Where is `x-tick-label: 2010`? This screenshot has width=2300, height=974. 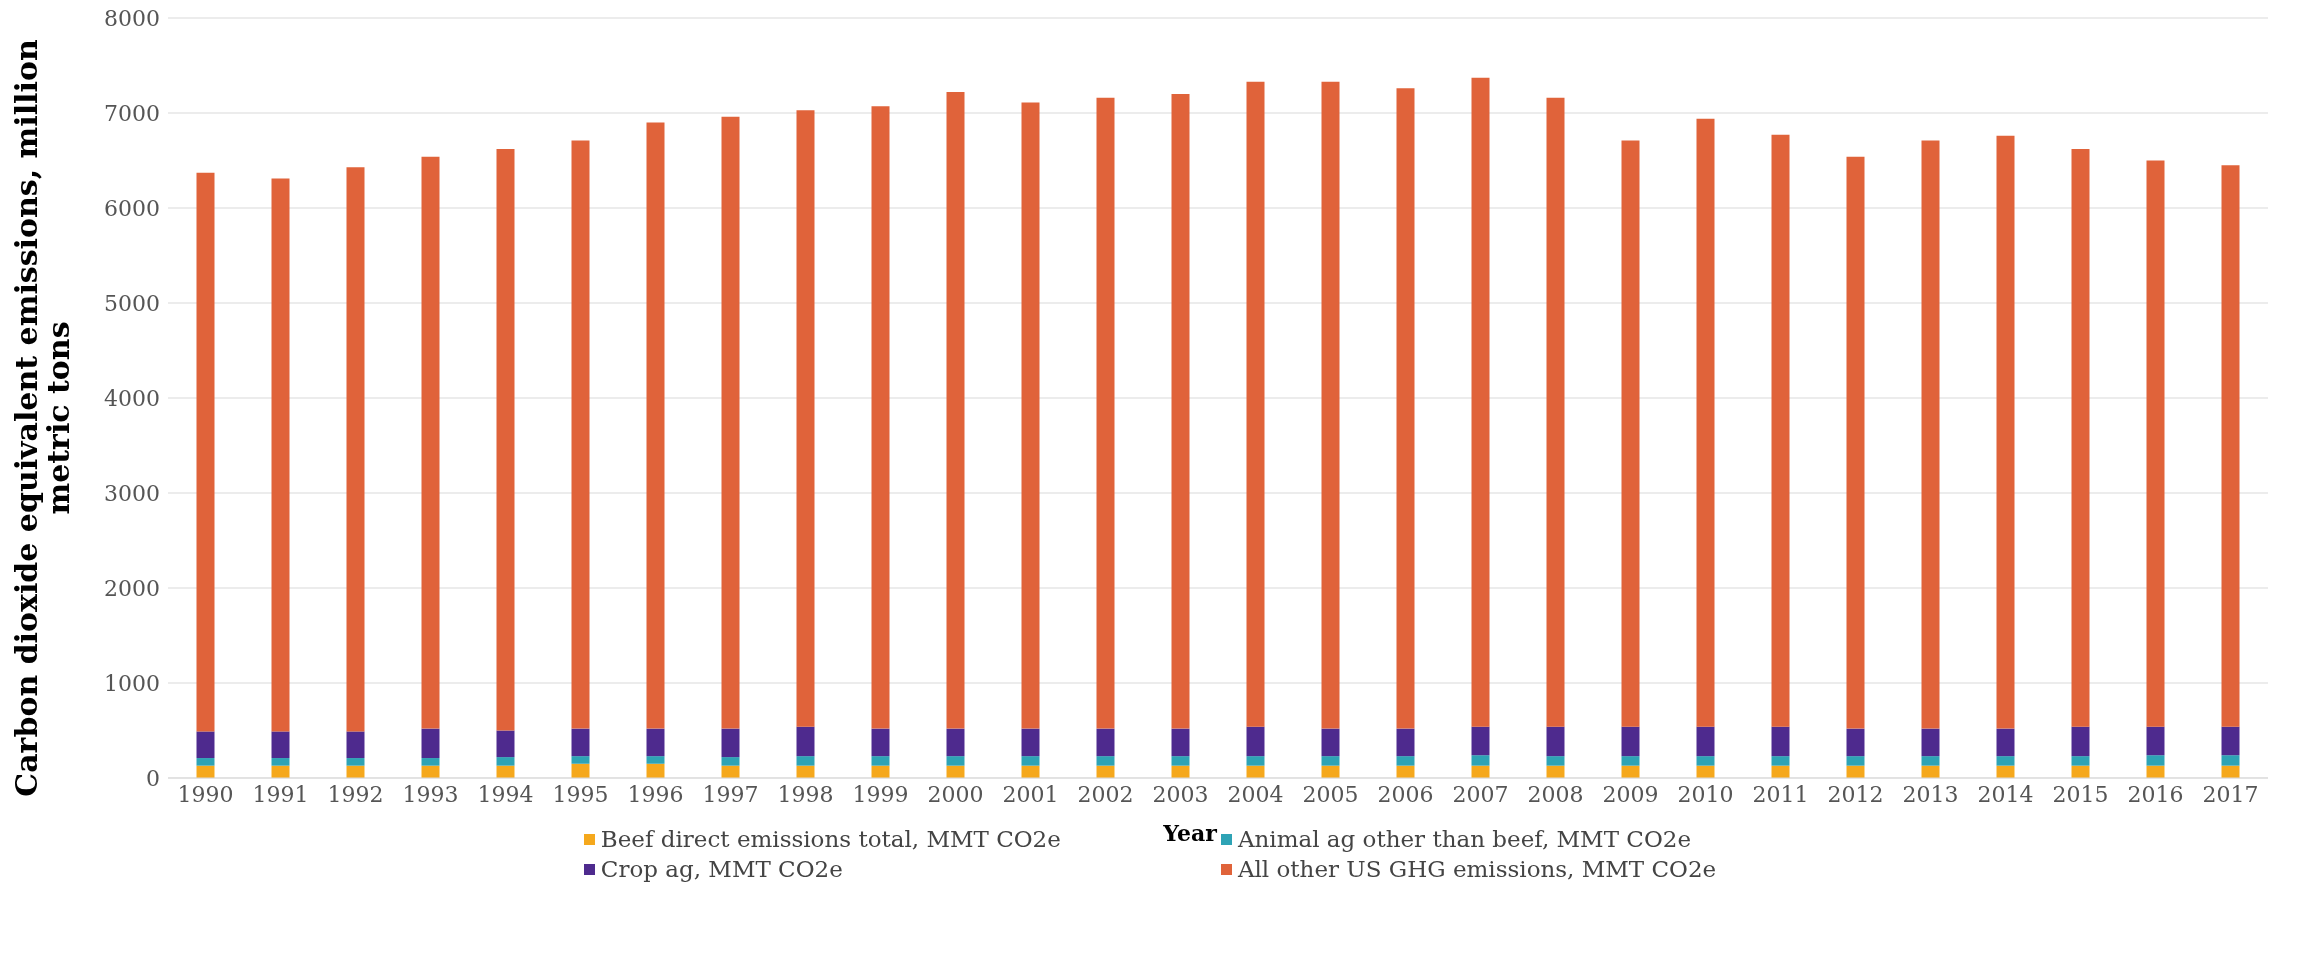 x-tick-label: 2010 is located at coordinates (1705, 794).